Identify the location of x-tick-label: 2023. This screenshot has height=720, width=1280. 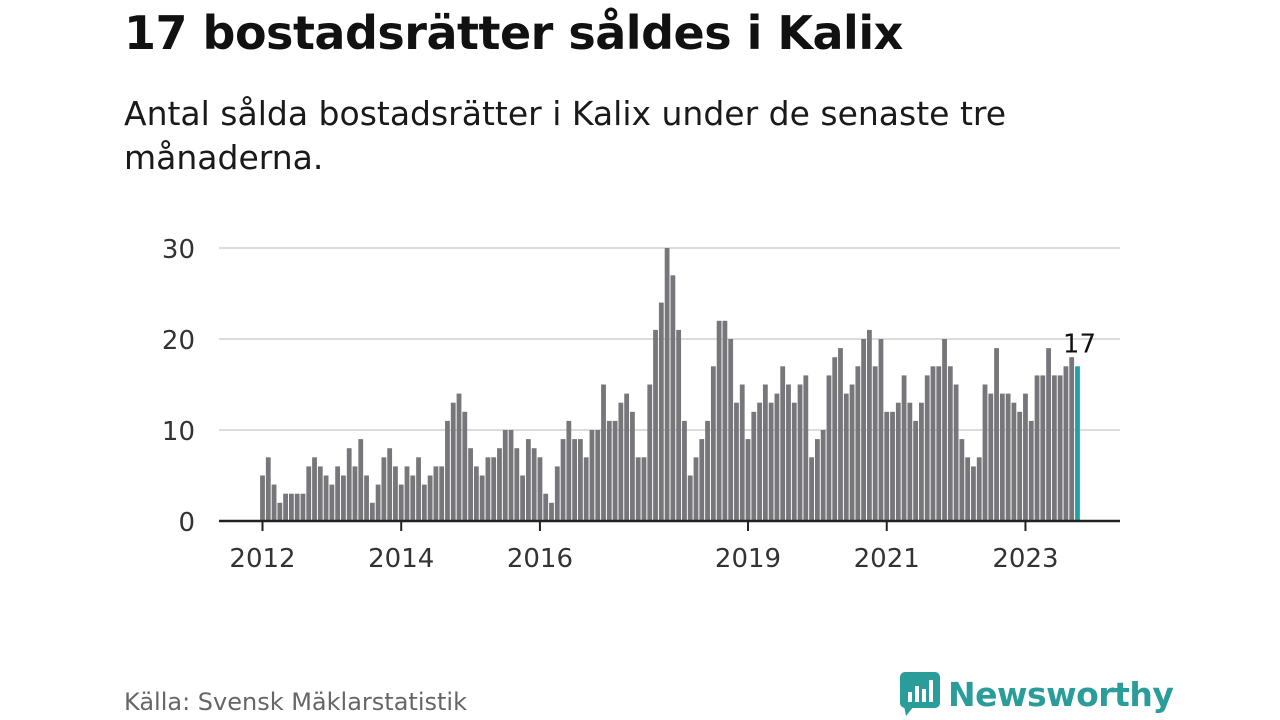
(1025, 559).